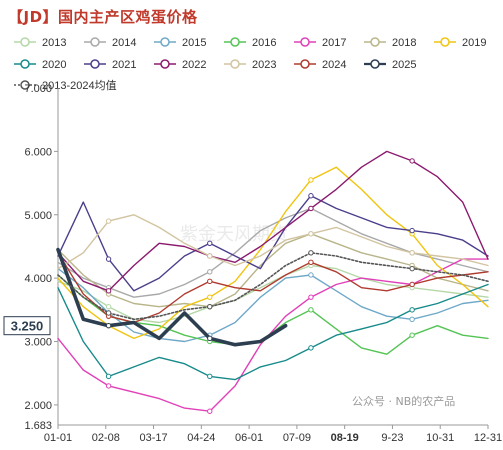 The width and height of the screenshot is (503, 450). What do you see at coordinates (375, 64) in the screenshot?
I see `legend-marker-2025` at bounding box center [375, 64].